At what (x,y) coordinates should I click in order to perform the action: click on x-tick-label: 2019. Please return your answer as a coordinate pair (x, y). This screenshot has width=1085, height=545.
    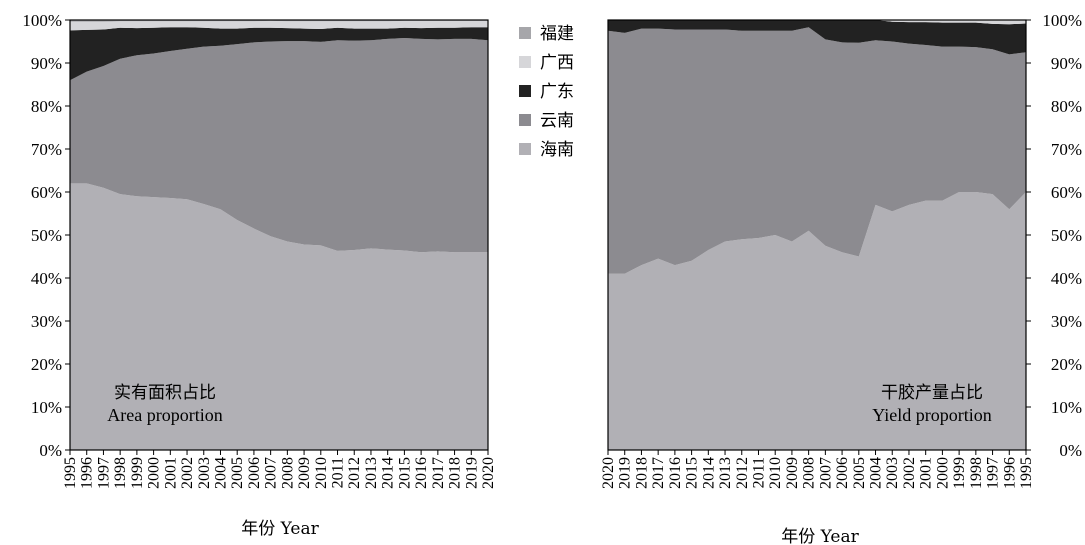
    Looking at the image, I should click on (471, 473).